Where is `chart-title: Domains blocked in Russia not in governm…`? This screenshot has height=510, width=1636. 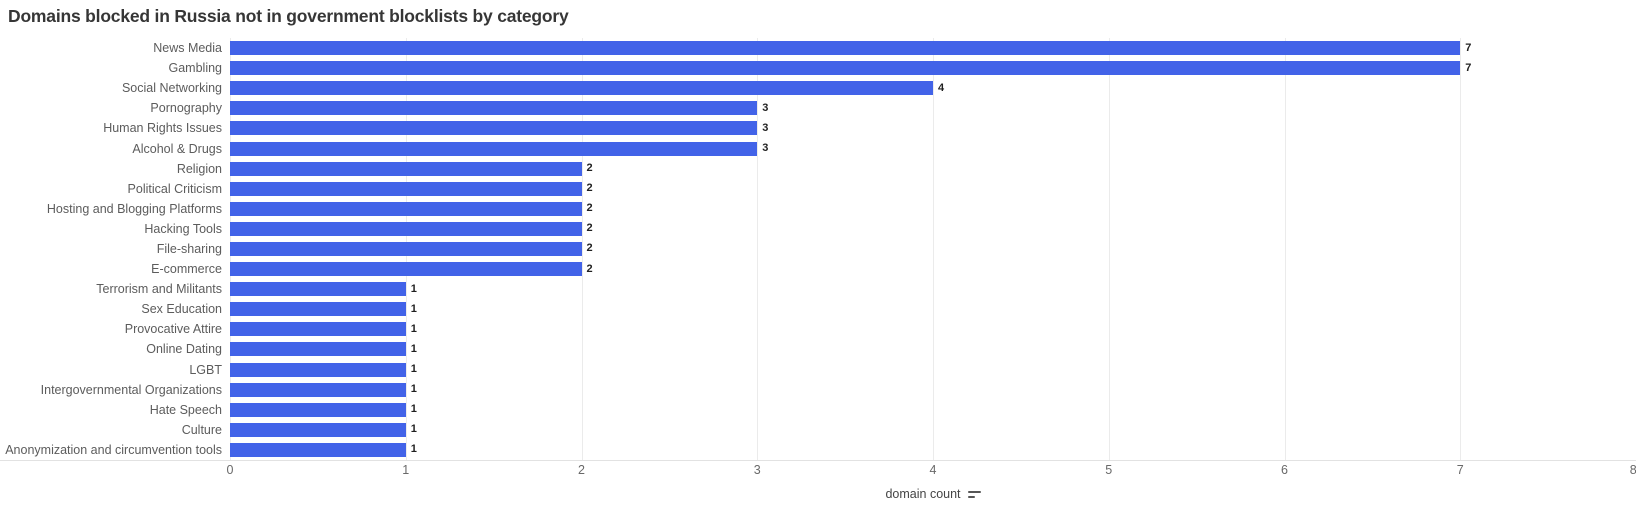
chart-title: Domains blocked in Russia not in governm… is located at coordinates (288, 16).